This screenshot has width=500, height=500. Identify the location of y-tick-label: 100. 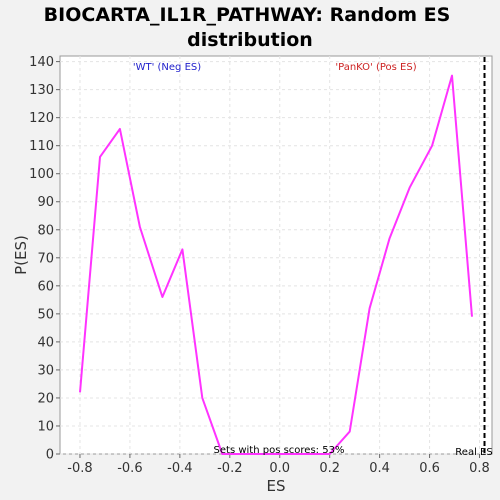
(41, 174).